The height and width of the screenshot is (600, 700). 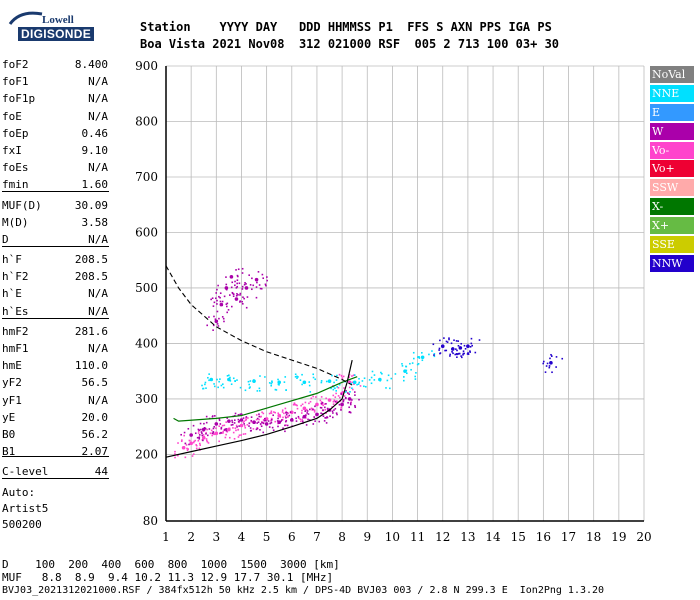 I want to click on doppler-legend: NoVal NNE E W Vo- Vo+ SSW X- X+ SSE NNW, so click(x=672, y=170).